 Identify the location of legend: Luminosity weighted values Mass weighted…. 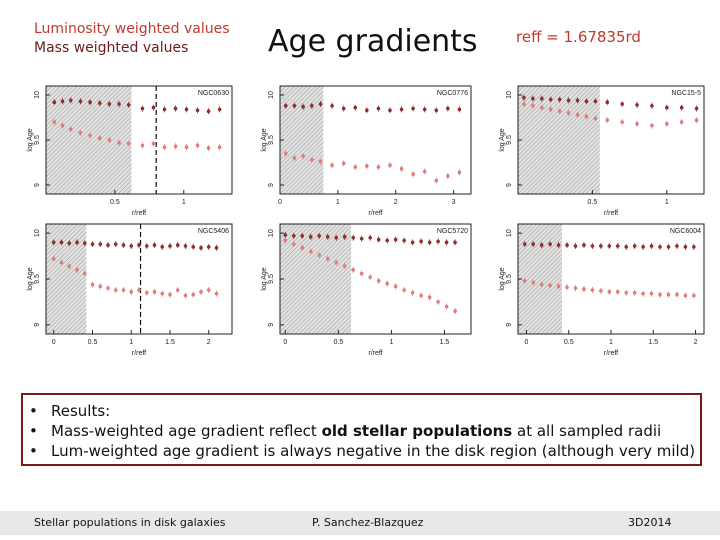
(132, 39).